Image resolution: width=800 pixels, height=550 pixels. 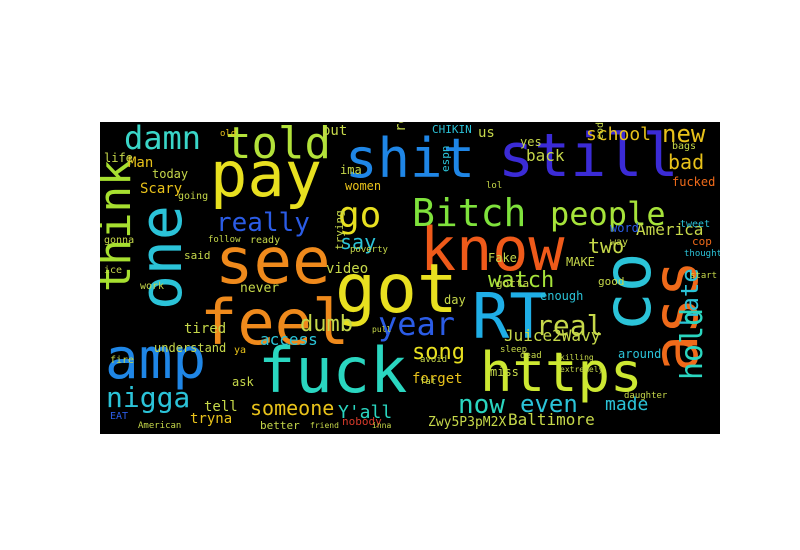 I want to click on word: miss, so click(x=504, y=372).